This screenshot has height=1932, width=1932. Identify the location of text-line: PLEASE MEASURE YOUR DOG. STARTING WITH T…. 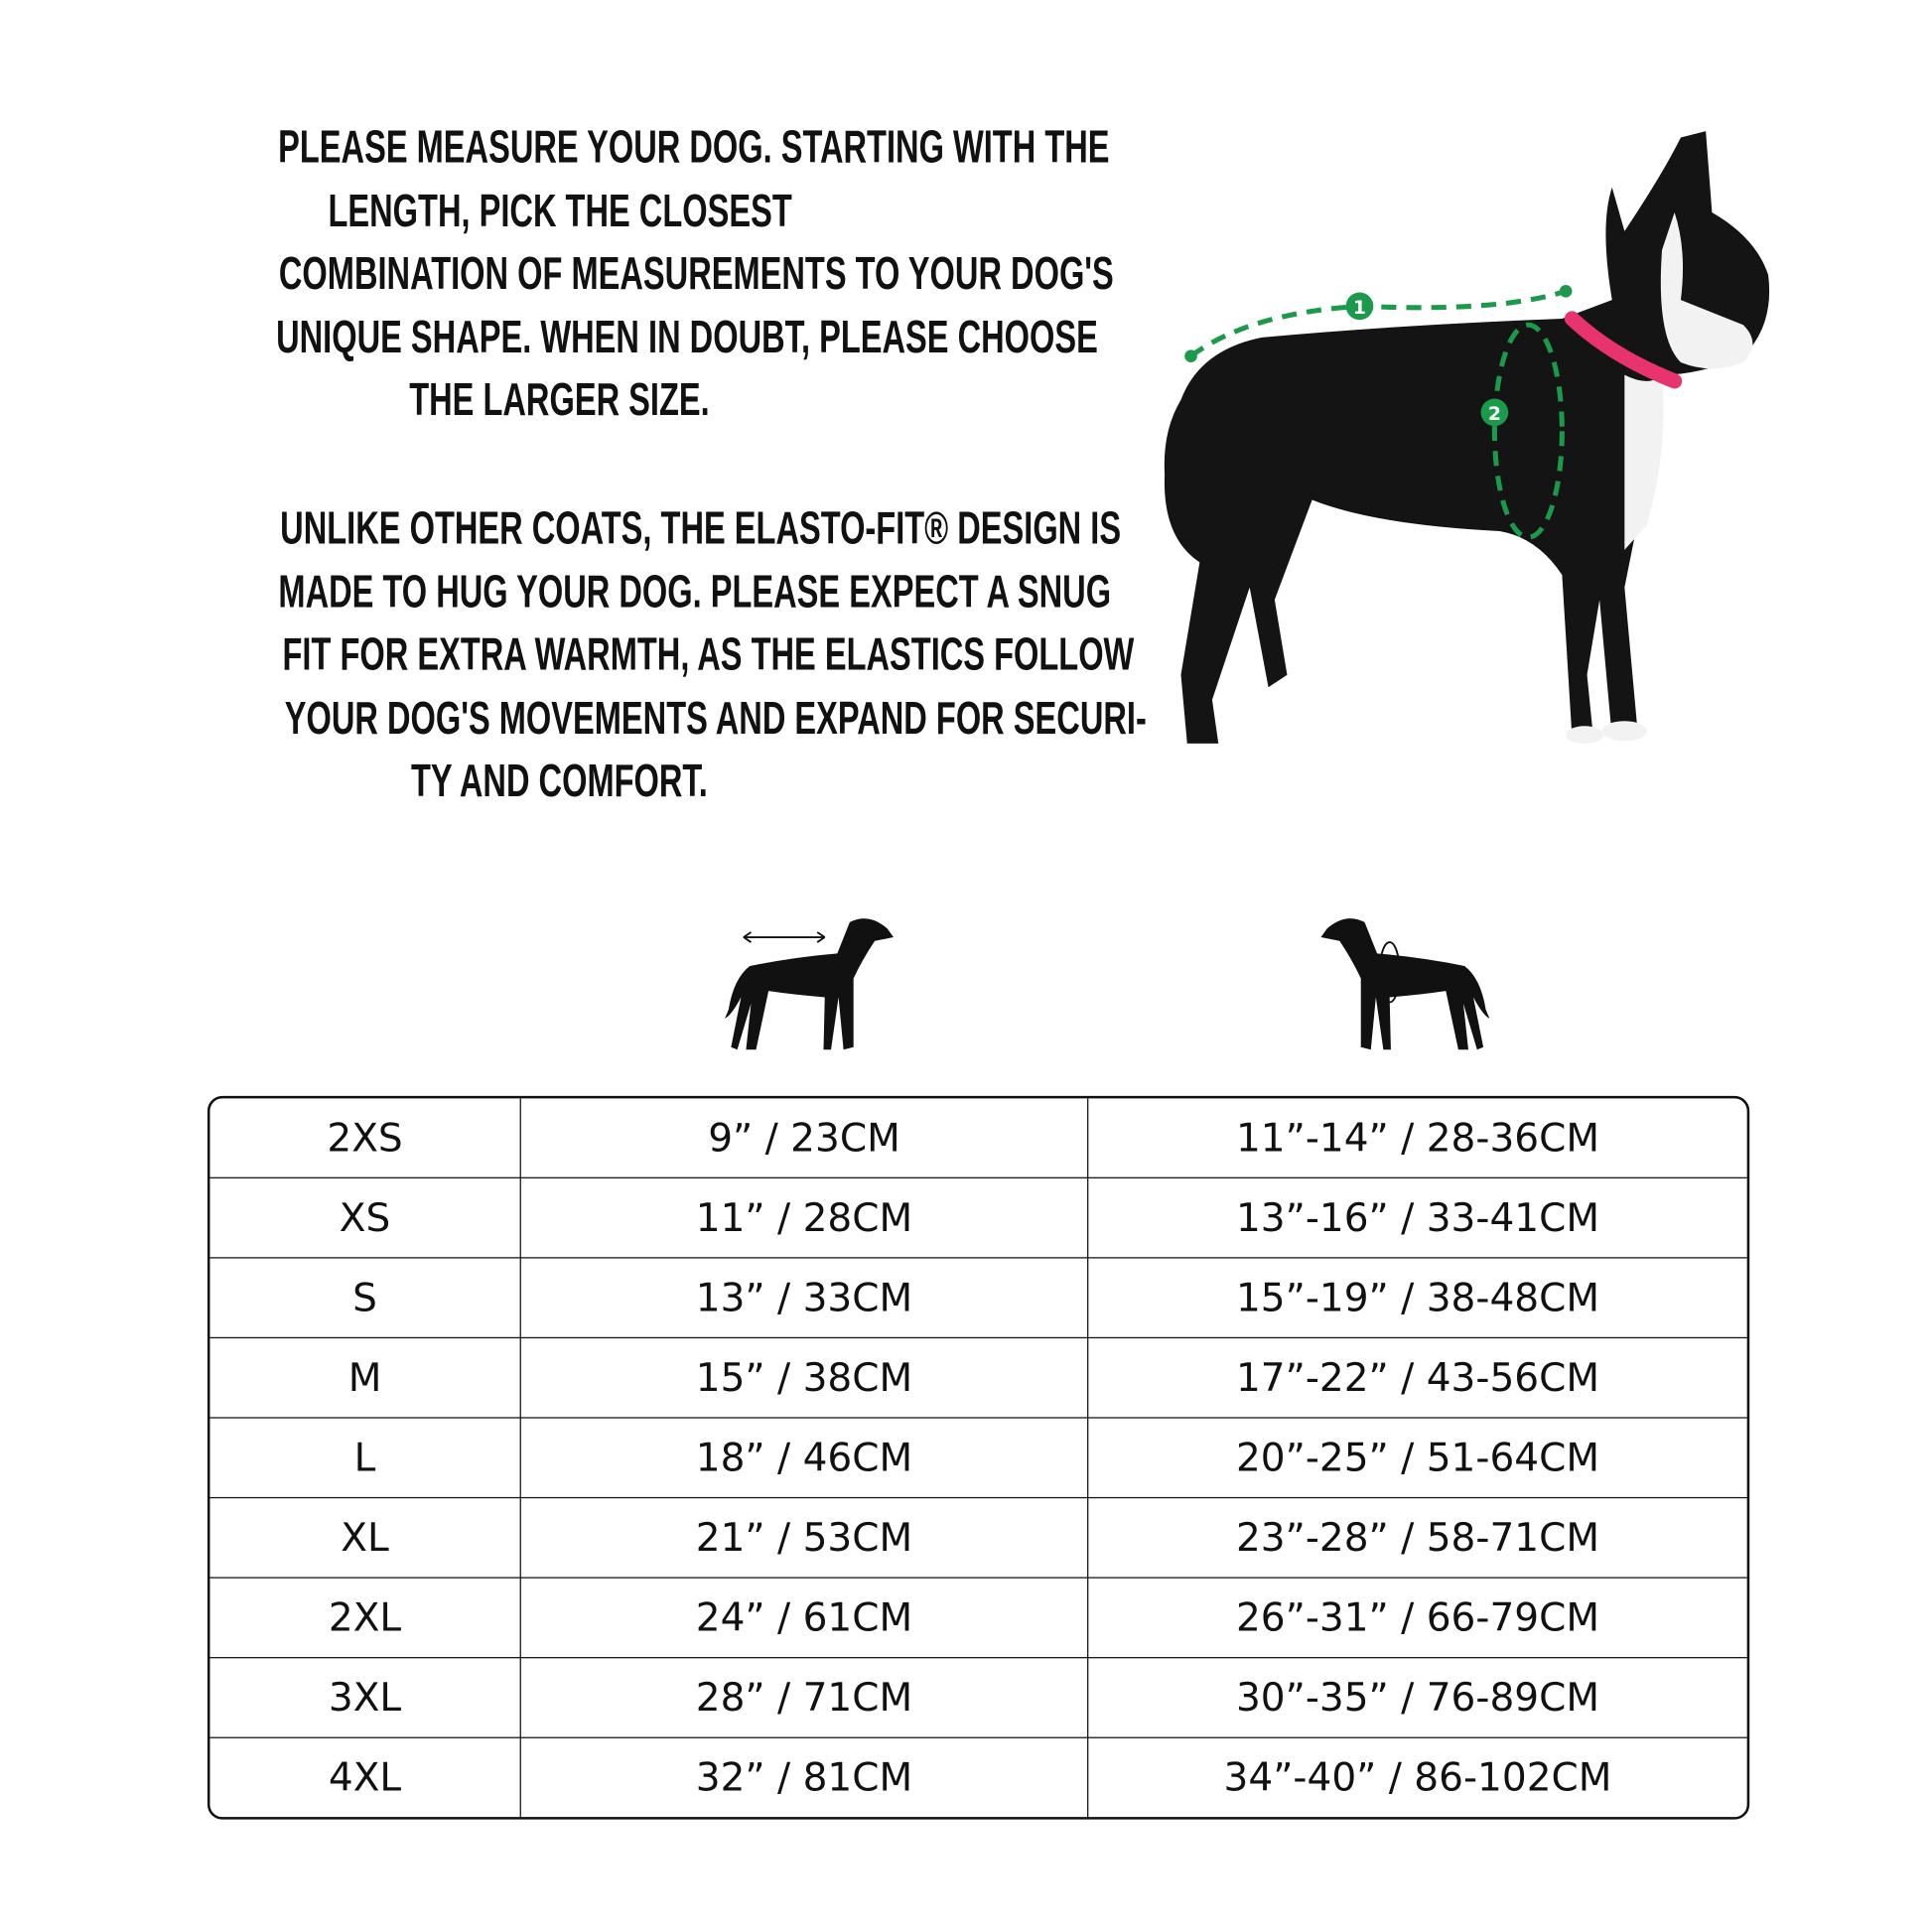
(694, 147).